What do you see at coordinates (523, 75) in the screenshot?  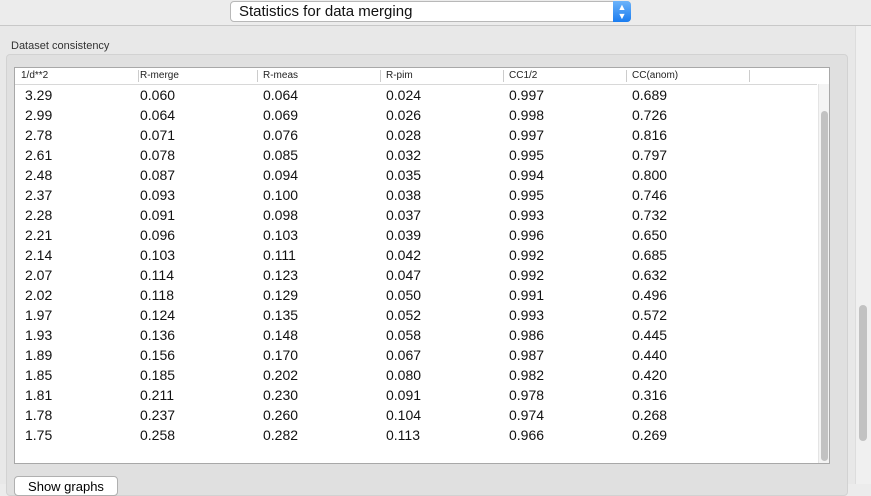 I see `column-header: CC1/2` at bounding box center [523, 75].